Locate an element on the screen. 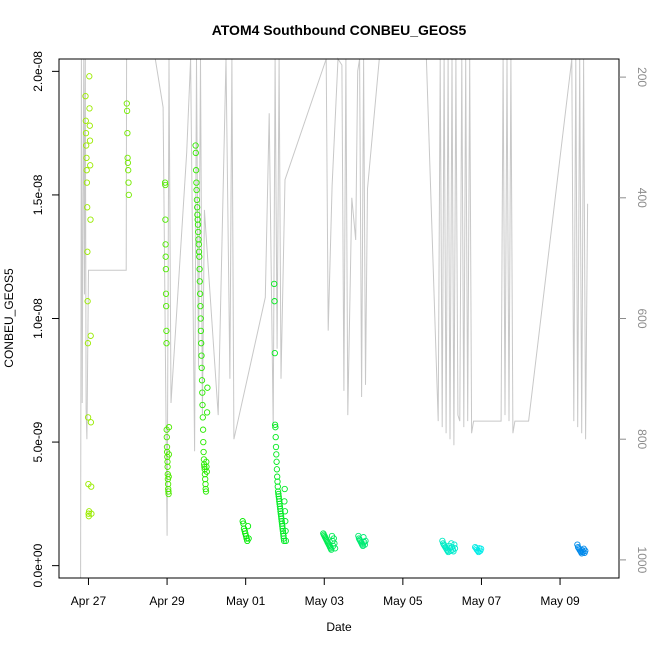  y-tick-label: 1.5e-08 is located at coordinates (38, 194).